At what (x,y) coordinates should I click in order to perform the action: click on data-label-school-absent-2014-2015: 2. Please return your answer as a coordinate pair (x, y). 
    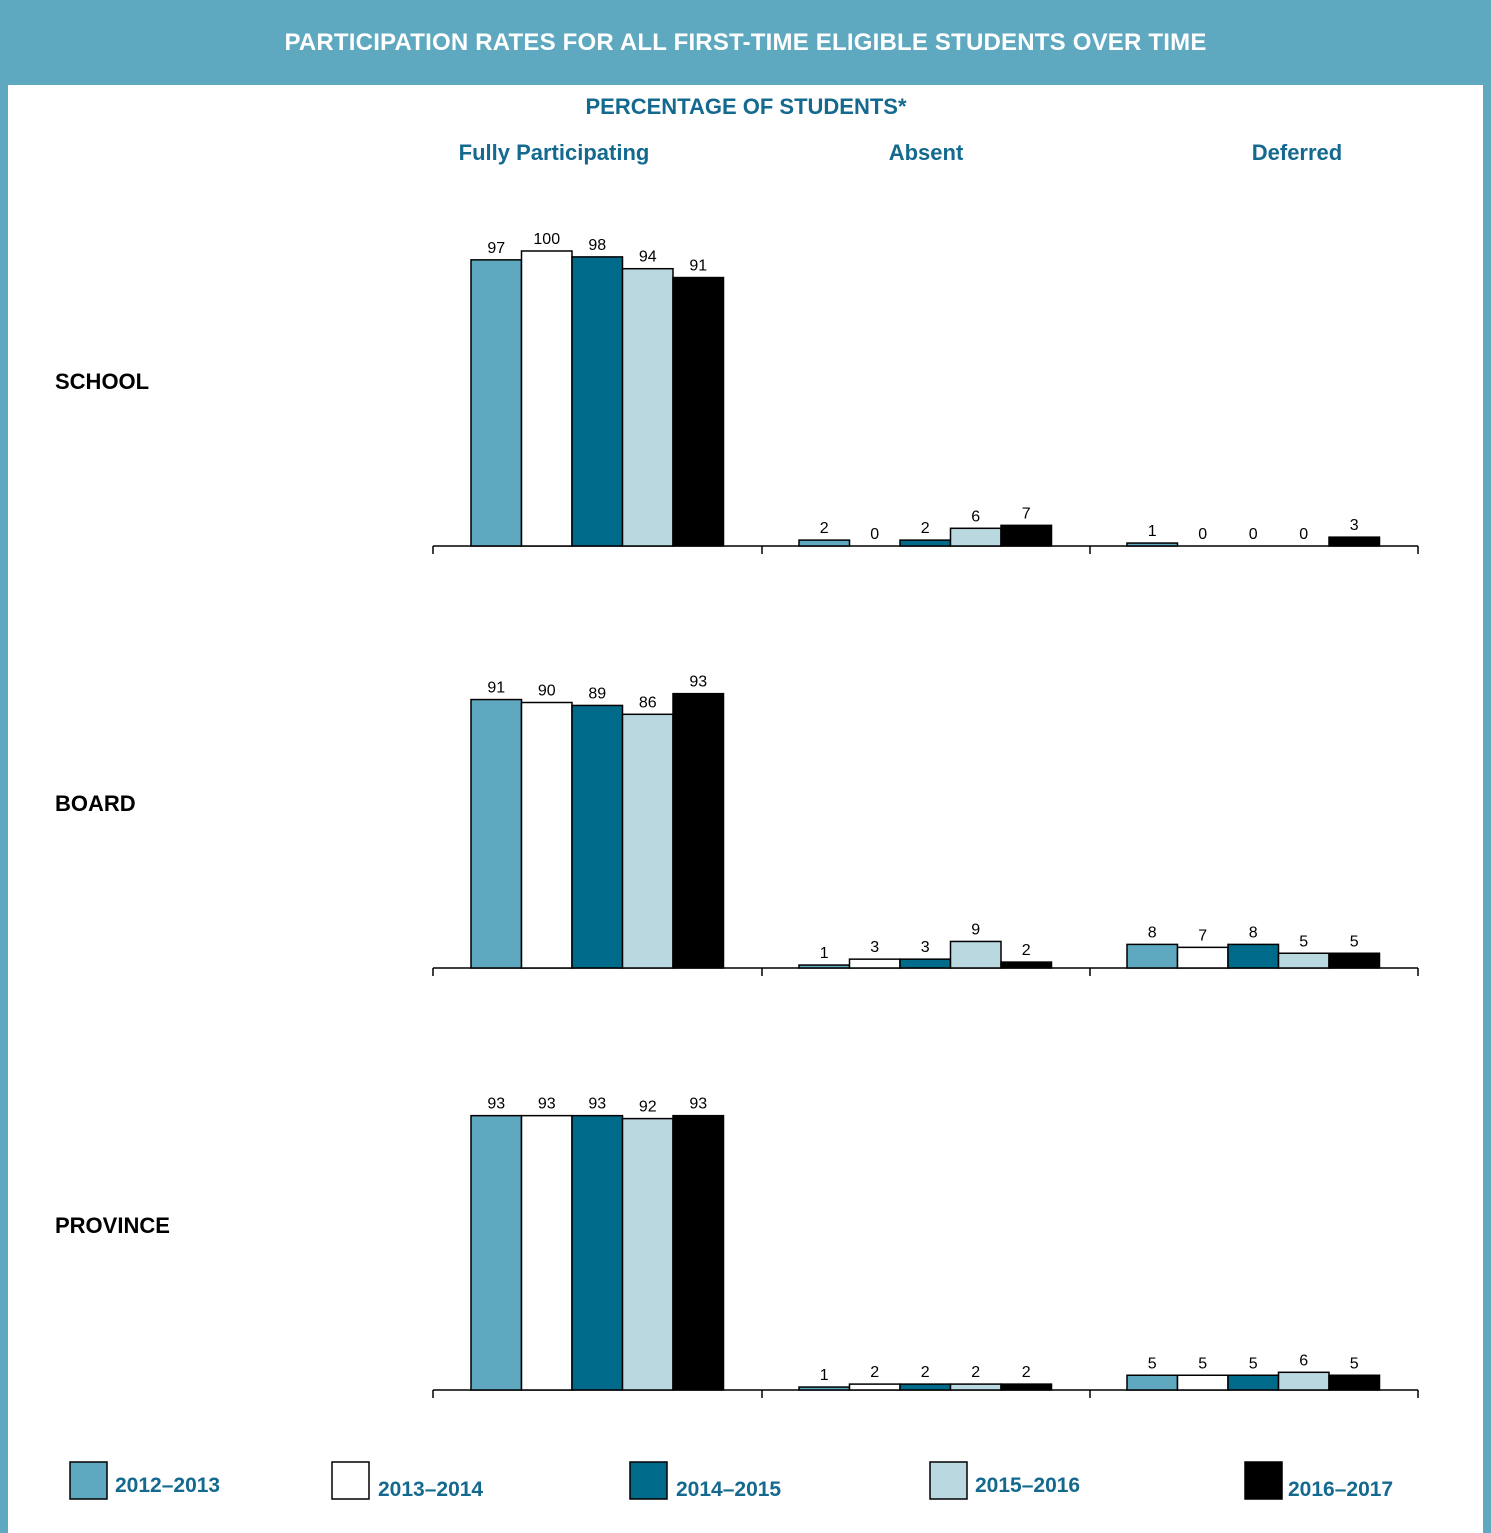
    Looking at the image, I should click on (925, 528).